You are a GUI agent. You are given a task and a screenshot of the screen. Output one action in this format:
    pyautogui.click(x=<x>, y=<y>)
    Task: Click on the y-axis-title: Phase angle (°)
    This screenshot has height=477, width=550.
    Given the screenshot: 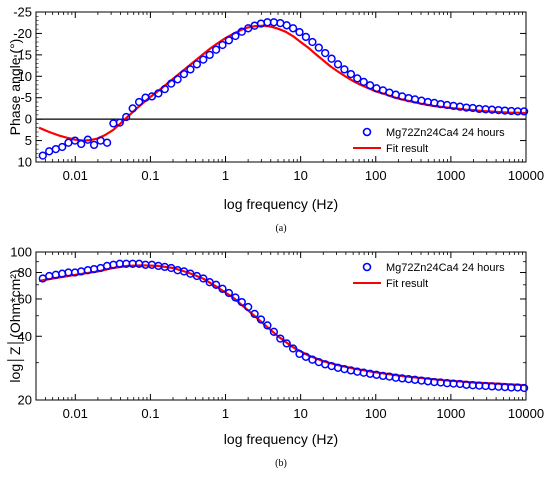 What is the action you would take?
    pyautogui.click(x=15, y=87)
    